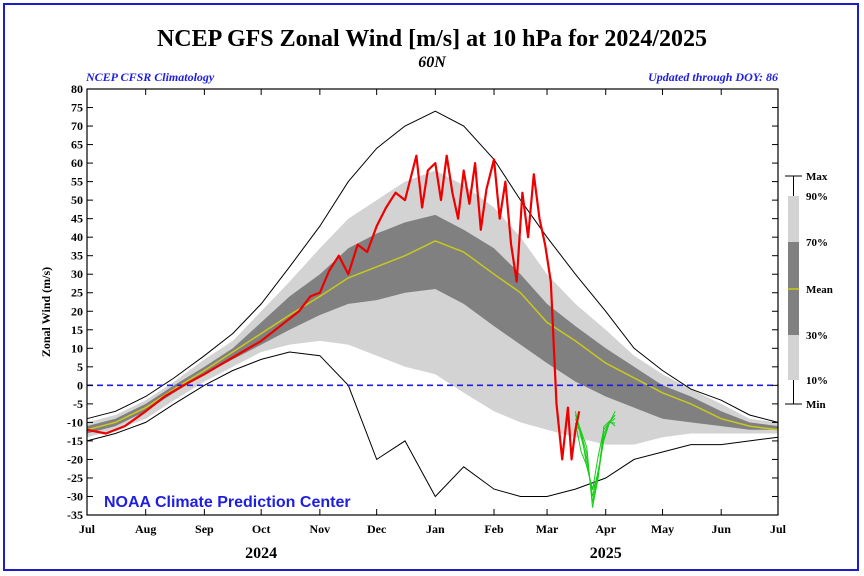 The image size is (864, 576). Describe the element at coordinates (817, 243) in the screenshot. I see `legend-label: 70%` at that location.